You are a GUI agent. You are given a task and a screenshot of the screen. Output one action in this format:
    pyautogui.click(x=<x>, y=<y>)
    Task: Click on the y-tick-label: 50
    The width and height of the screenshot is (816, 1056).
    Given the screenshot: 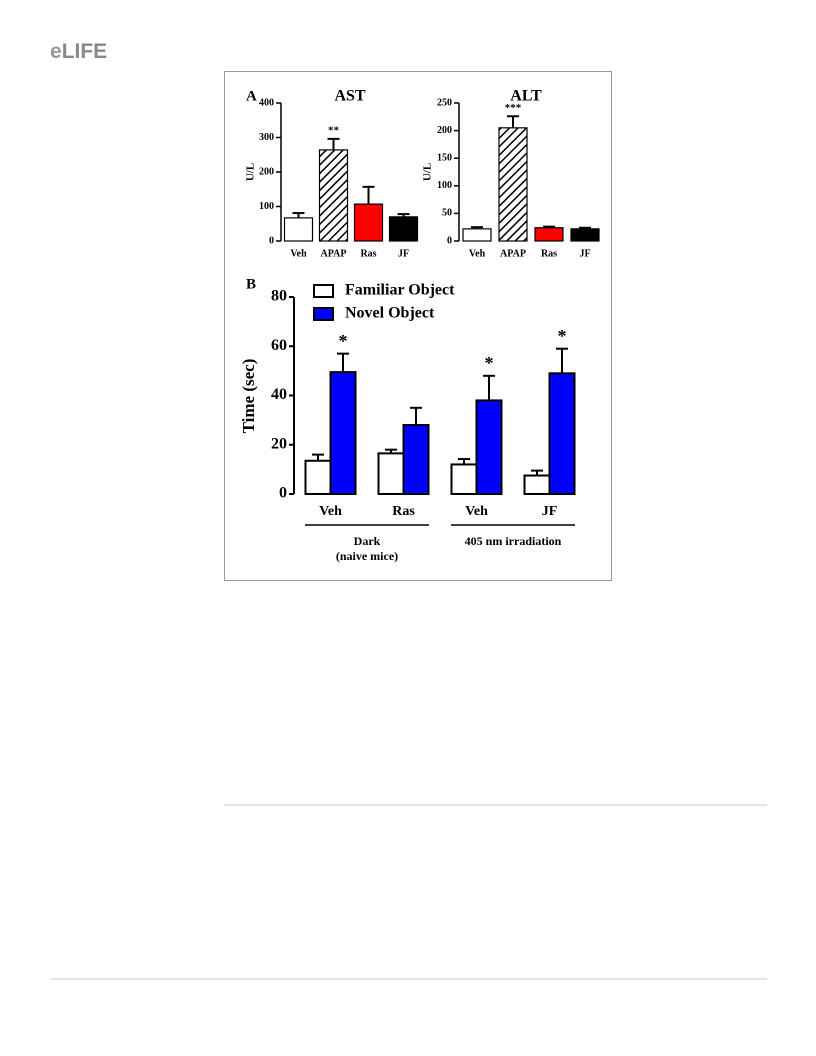 What is the action you would take?
    pyautogui.click(x=447, y=213)
    